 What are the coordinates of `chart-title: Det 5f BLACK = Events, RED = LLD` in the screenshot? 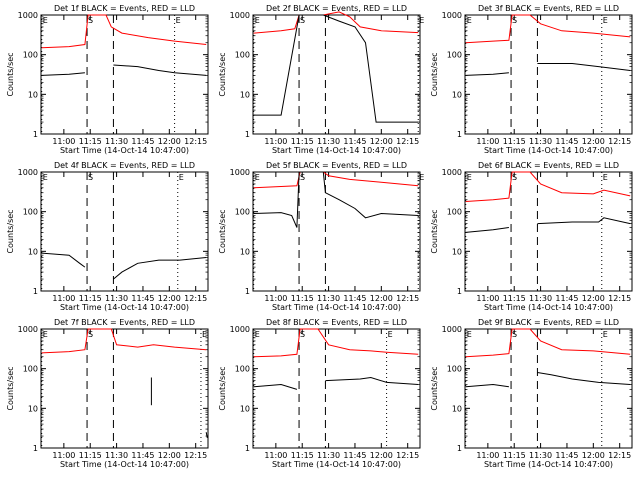 It's located at (336, 165).